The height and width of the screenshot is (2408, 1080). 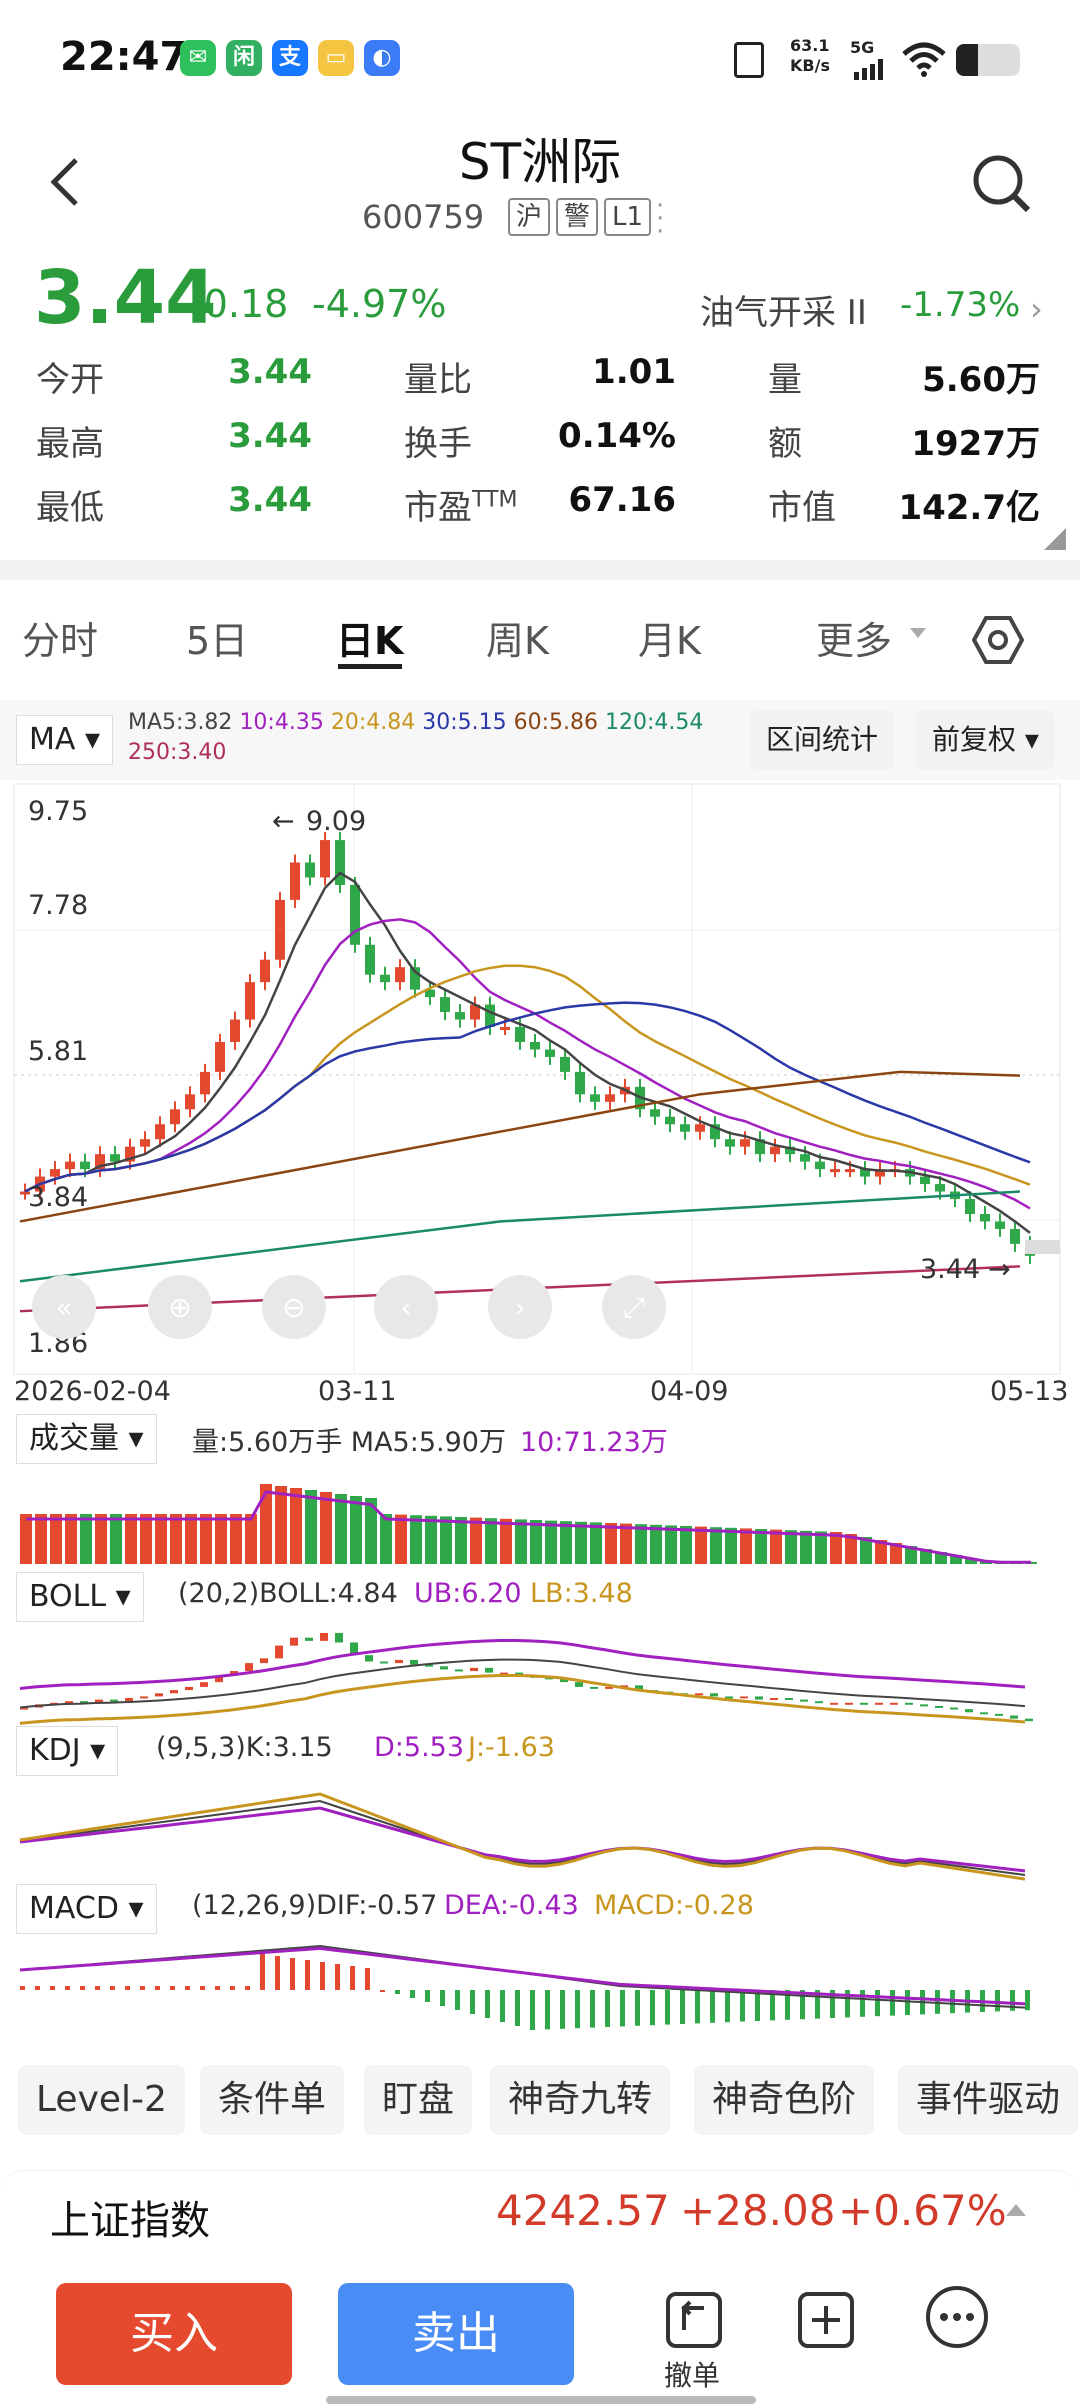 I want to click on high-value: 3.44, so click(x=270, y=436).